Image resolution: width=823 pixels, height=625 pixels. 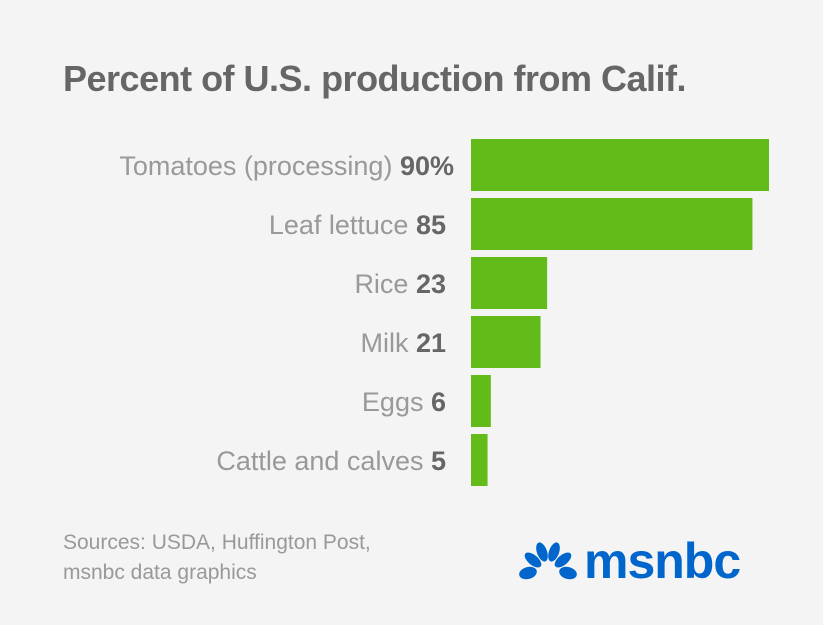 I want to click on category-label: Milk, so click(x=388, y=343).